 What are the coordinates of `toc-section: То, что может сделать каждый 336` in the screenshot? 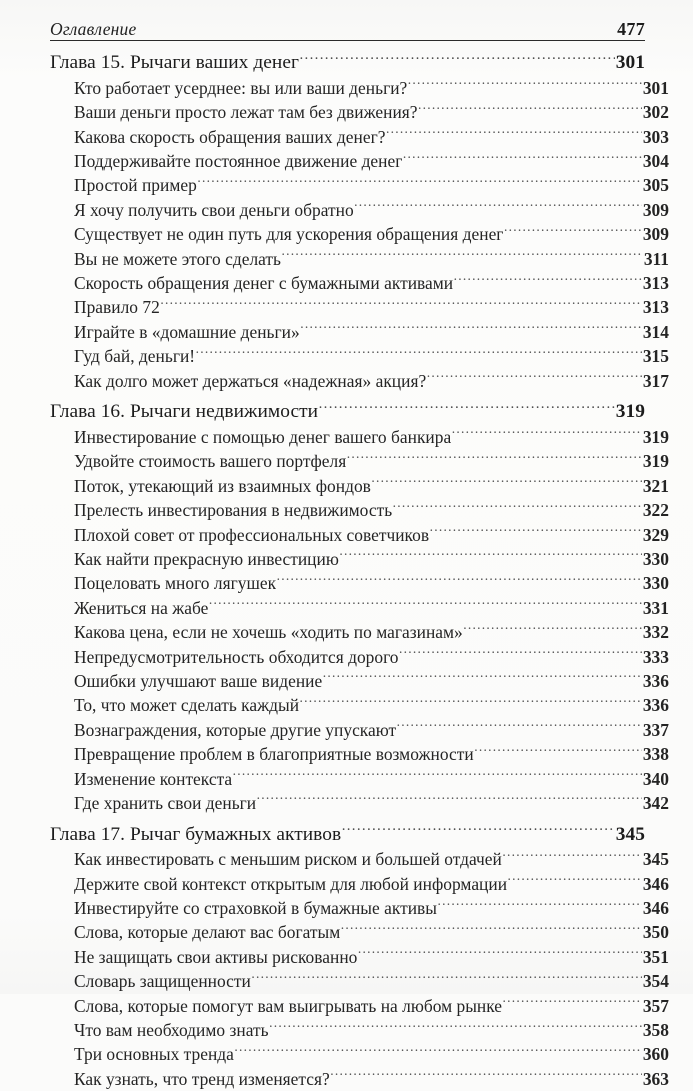 It's located at (359, 705).